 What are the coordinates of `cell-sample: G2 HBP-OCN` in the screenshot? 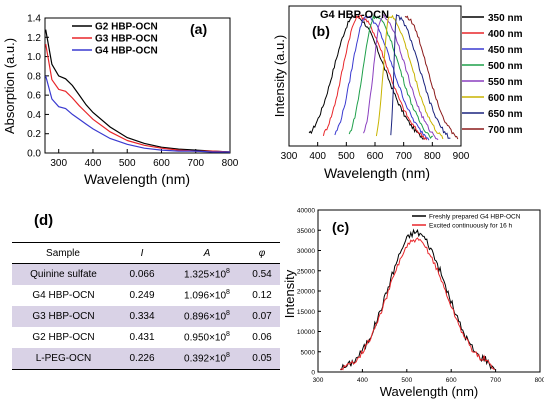 It's located at (63, 337).